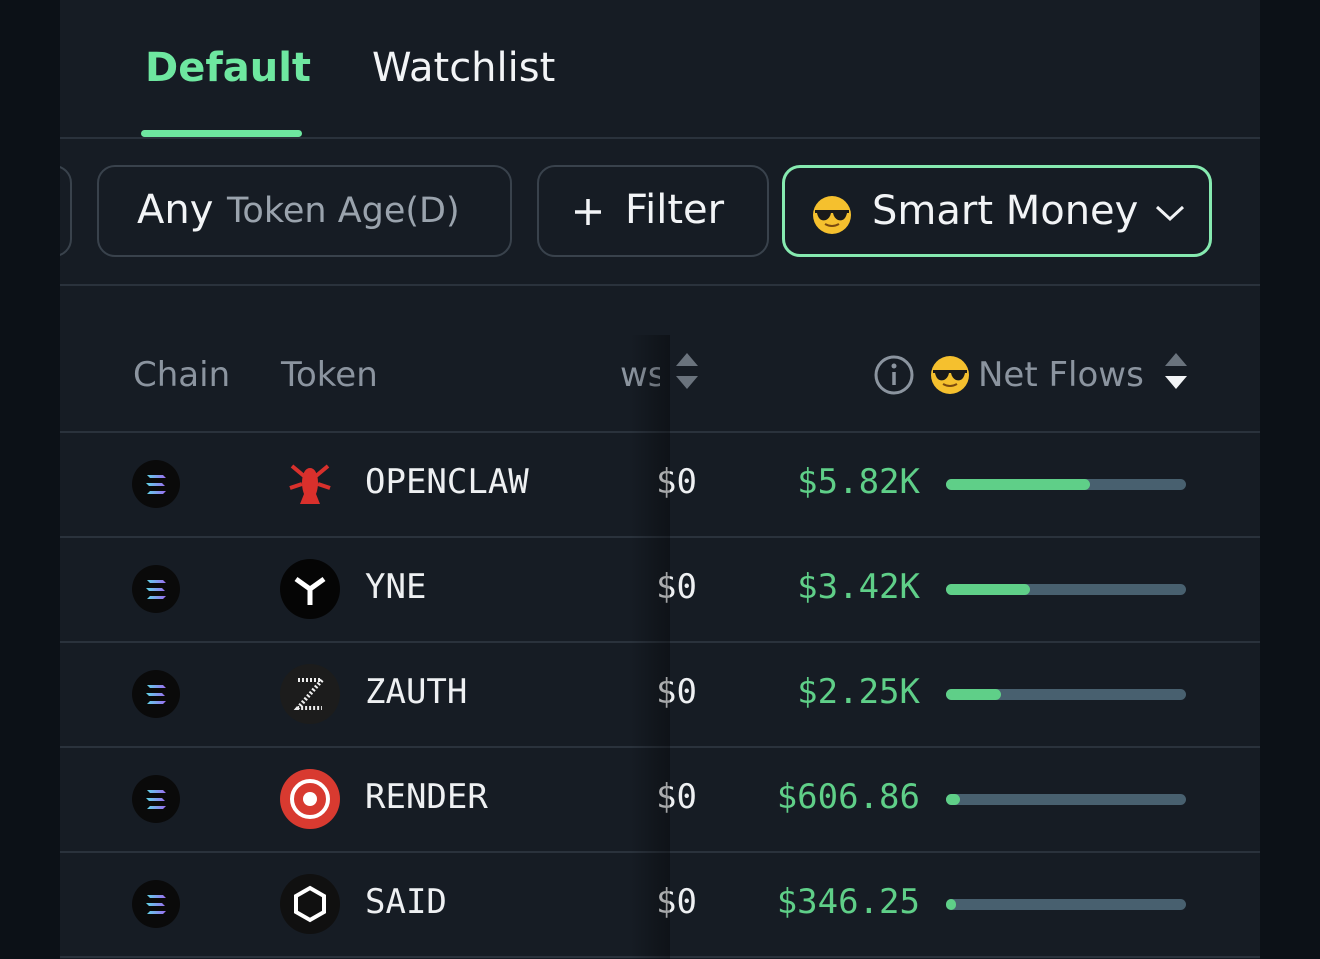  Describe the element at coordinates (894, 375) in the screenshot. I see `info-icon` at that location.